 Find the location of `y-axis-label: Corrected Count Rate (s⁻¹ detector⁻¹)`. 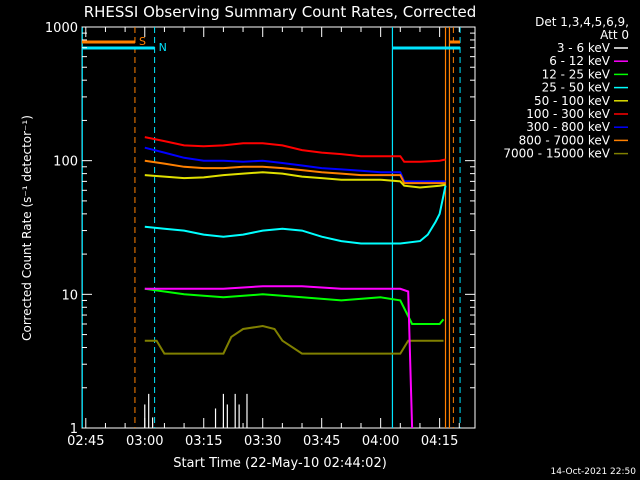

y-axis-label: Corrected Count Rate (s⁻¹ detector⁻¹) is located at coordinates (27, 228).